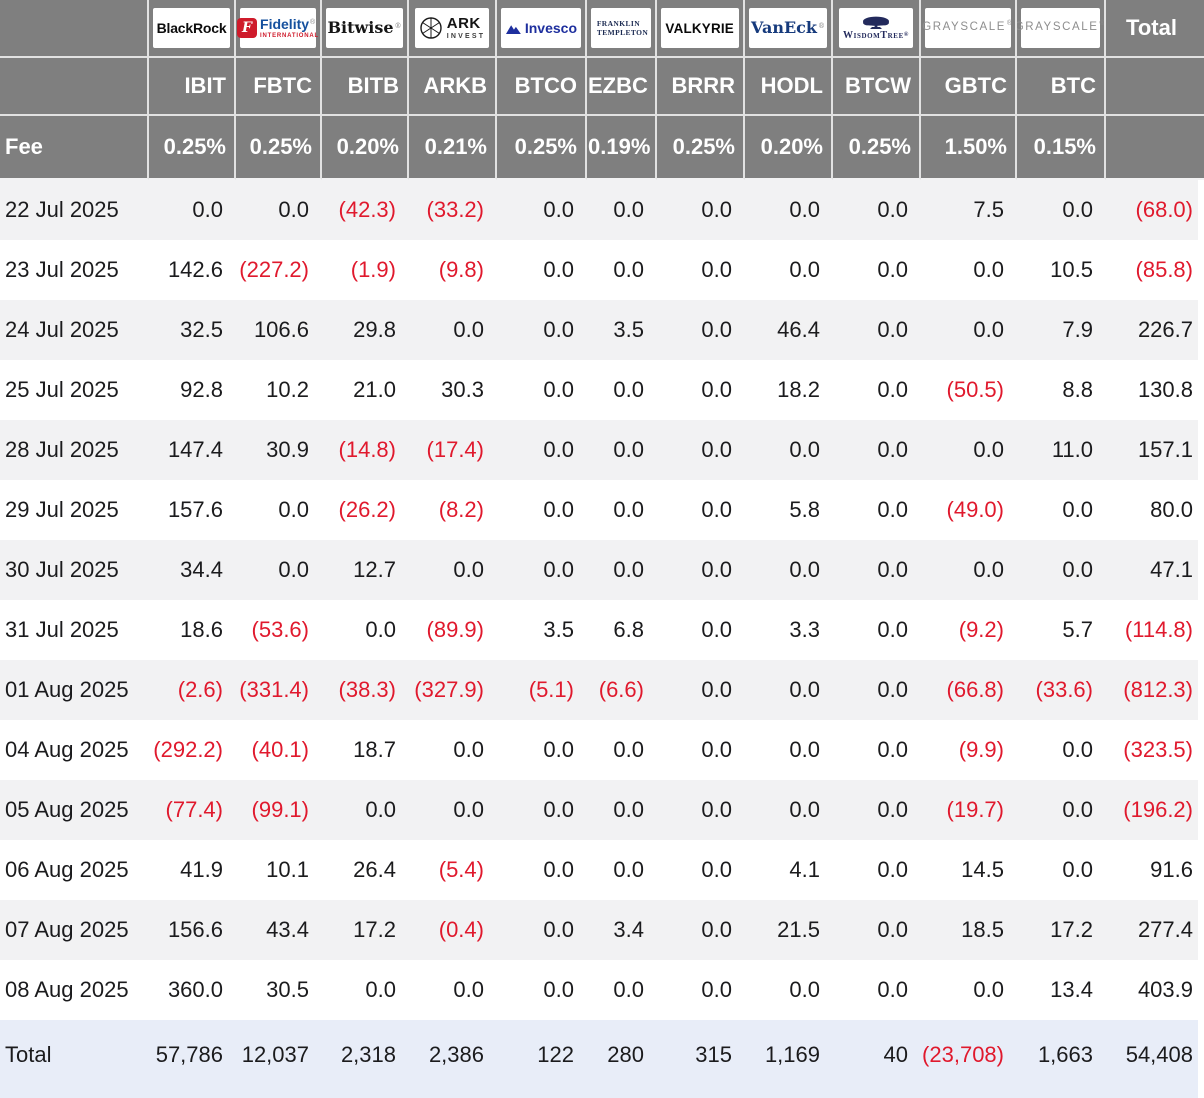 The width and height of the screenshot is (1204, 1098). What do you see at coordinates (981, 629) in the screenshot?
I see `flow-value: (9.2)` at bounding box center [981, 629].